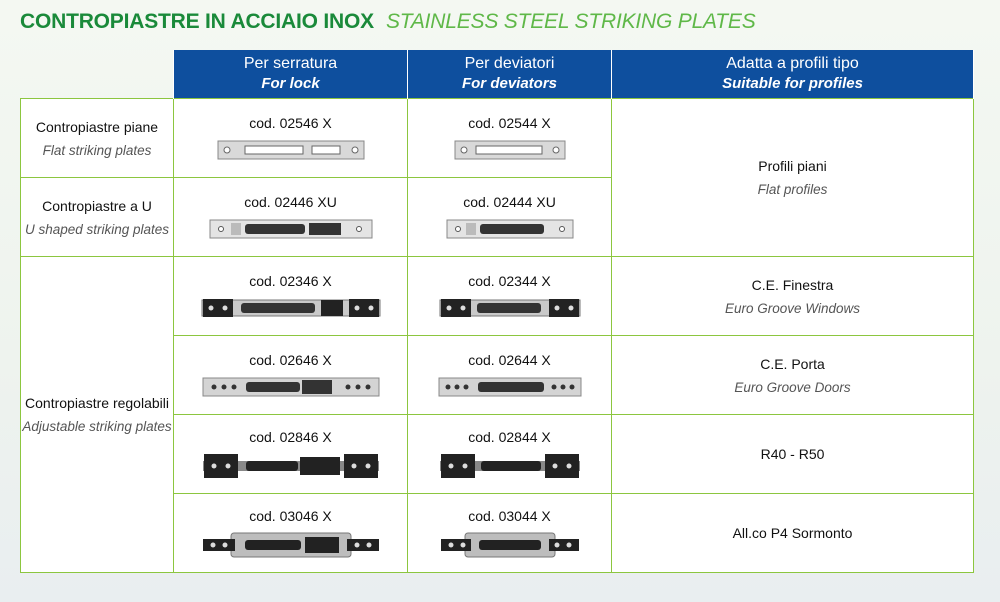 The image size is (1000, 602). Describe the element at coordinates (570, 21) in the screenshot. I see `title-english: STAINLESS STEEL STRIKING PLATES` at that location.